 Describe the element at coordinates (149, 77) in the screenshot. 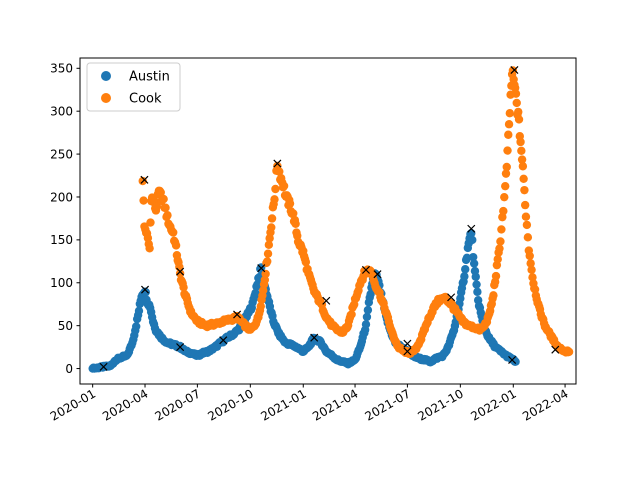

I see `legend-label-austin: Austin` at that location.